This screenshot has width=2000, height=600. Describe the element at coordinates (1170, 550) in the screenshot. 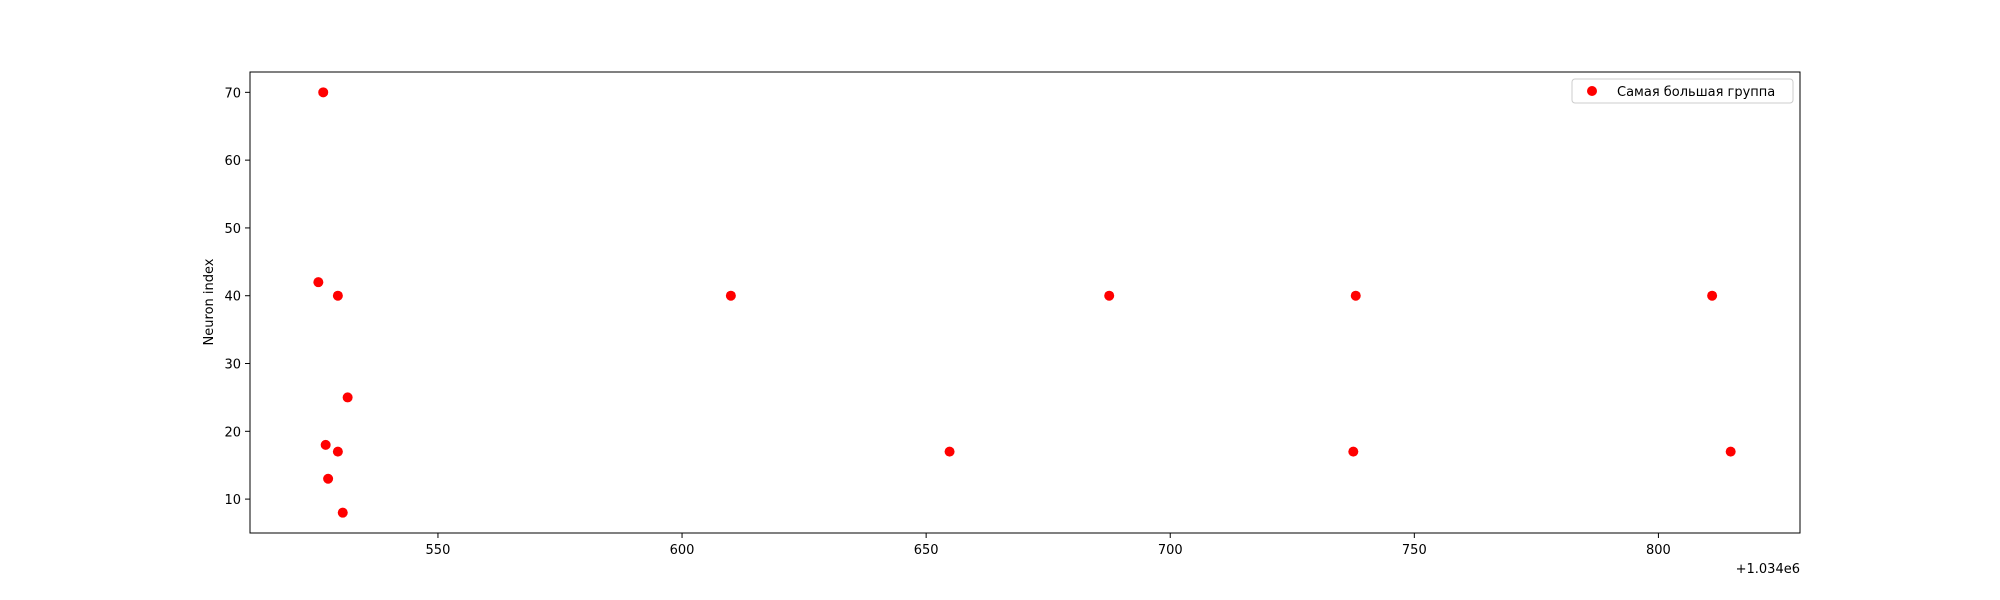

I see `x-tick-label: 700` at that location.